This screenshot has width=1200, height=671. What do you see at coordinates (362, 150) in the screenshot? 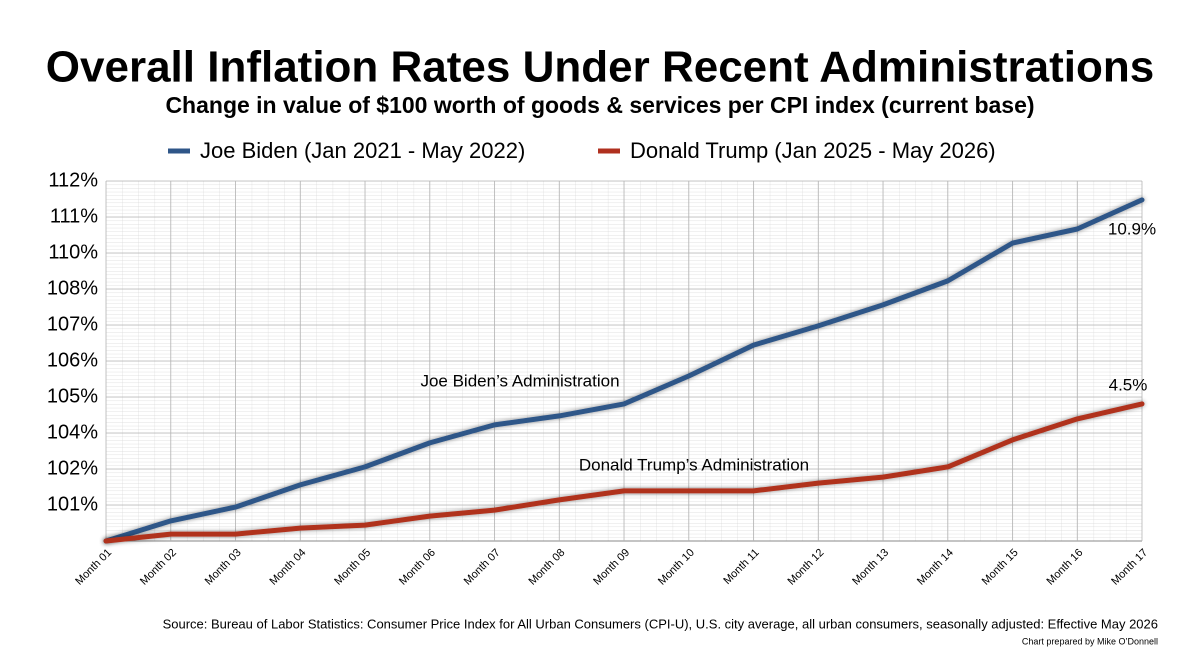
I see `legend-label: Joe Biden (Jan 2021 - May 2022)` at bounding box center [362, 150].